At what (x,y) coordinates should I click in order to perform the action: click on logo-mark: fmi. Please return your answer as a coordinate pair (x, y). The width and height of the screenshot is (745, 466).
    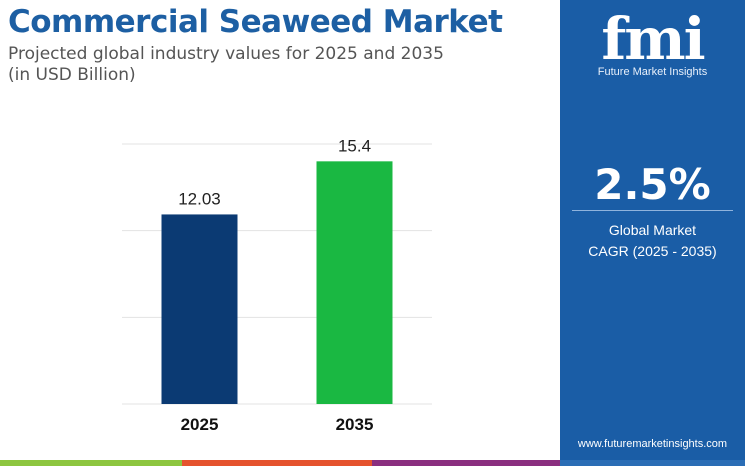
    Looking at the image, I should click on (653, 39).